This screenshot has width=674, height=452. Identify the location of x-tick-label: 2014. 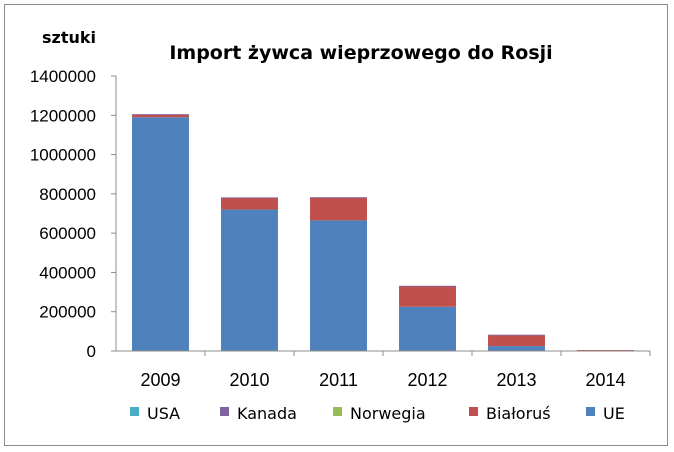
(605, 380).